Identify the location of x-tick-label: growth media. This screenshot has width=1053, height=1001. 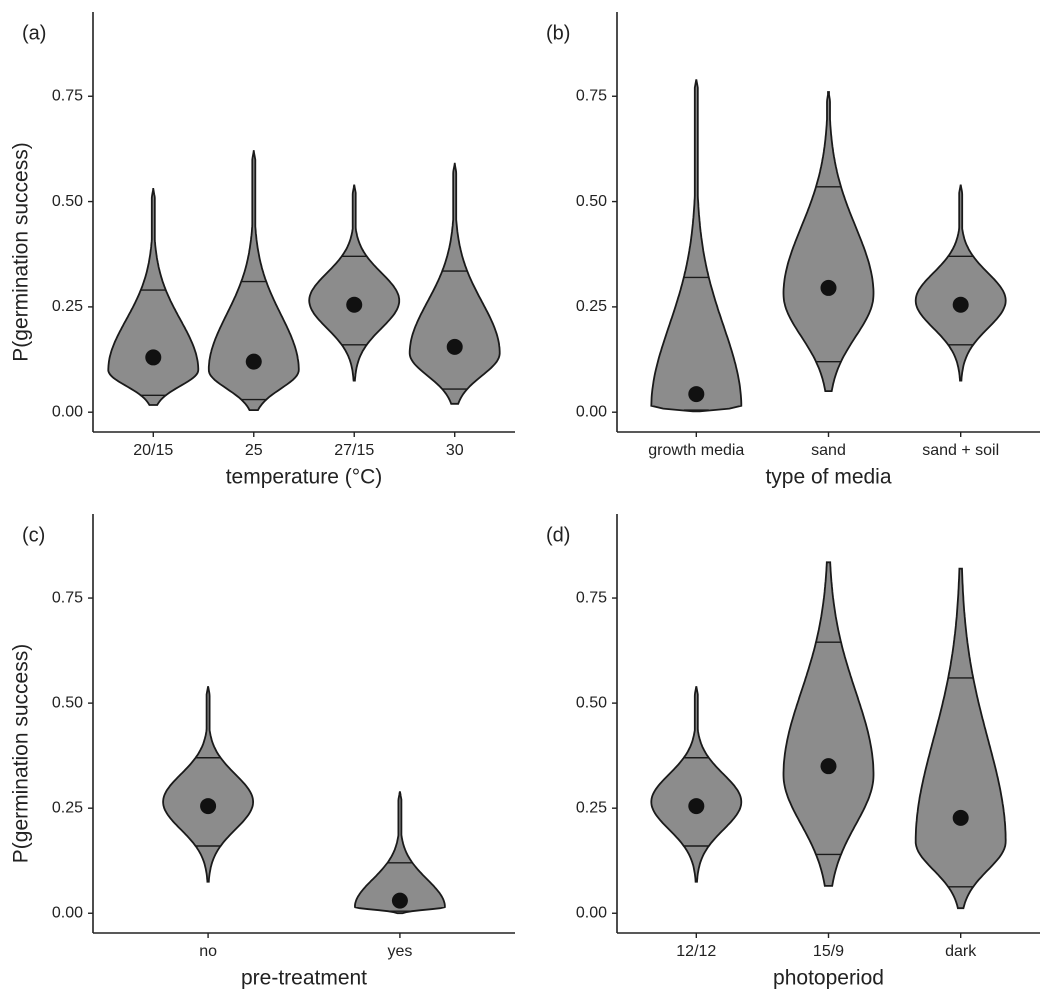
(696, 450).